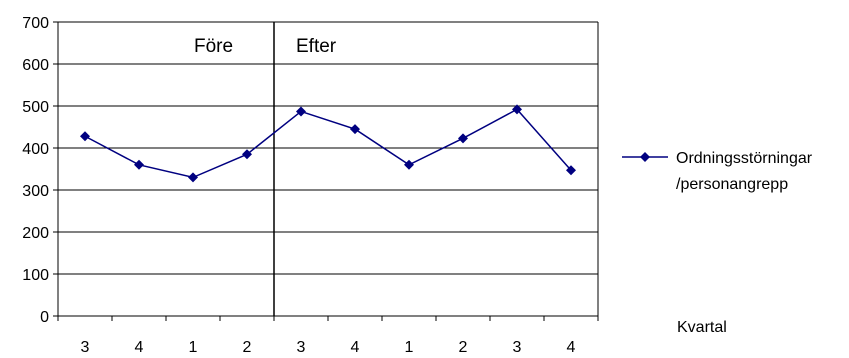 The width and height of the screenshot is (849, 358). Describe the element at coordinates (35, 23) in the screenshot. I see `y-tick-label: 700` at that location.